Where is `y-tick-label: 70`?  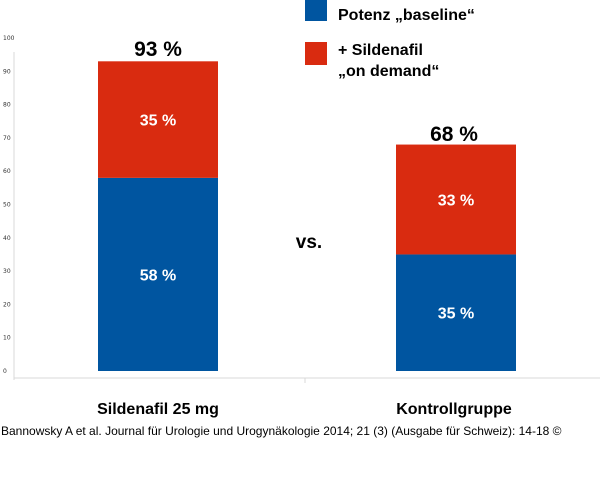 y-tick-label: 70 is located at coordinates (7, 138).